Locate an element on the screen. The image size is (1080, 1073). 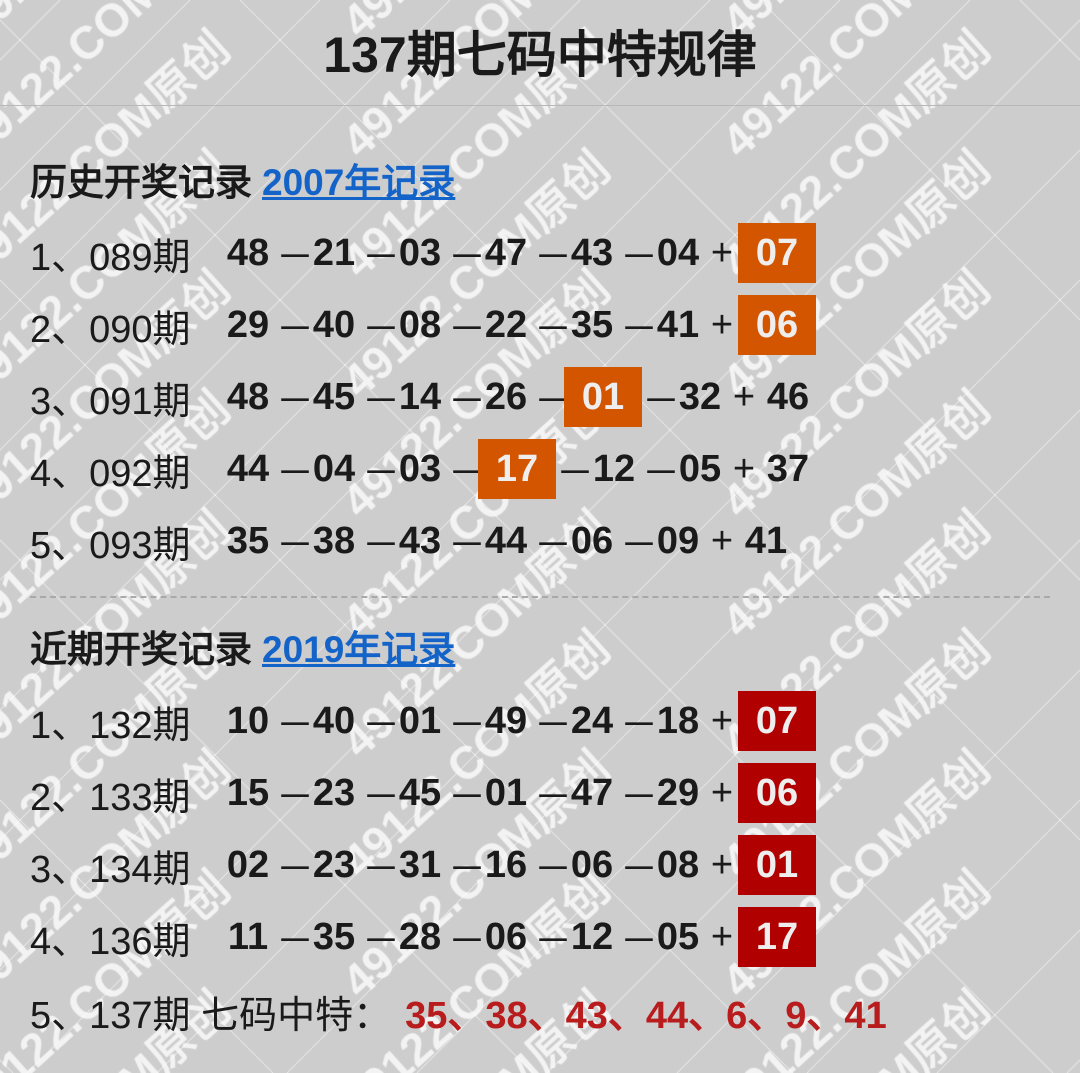
draw-number: 18 is located at coordinates (678, 720).